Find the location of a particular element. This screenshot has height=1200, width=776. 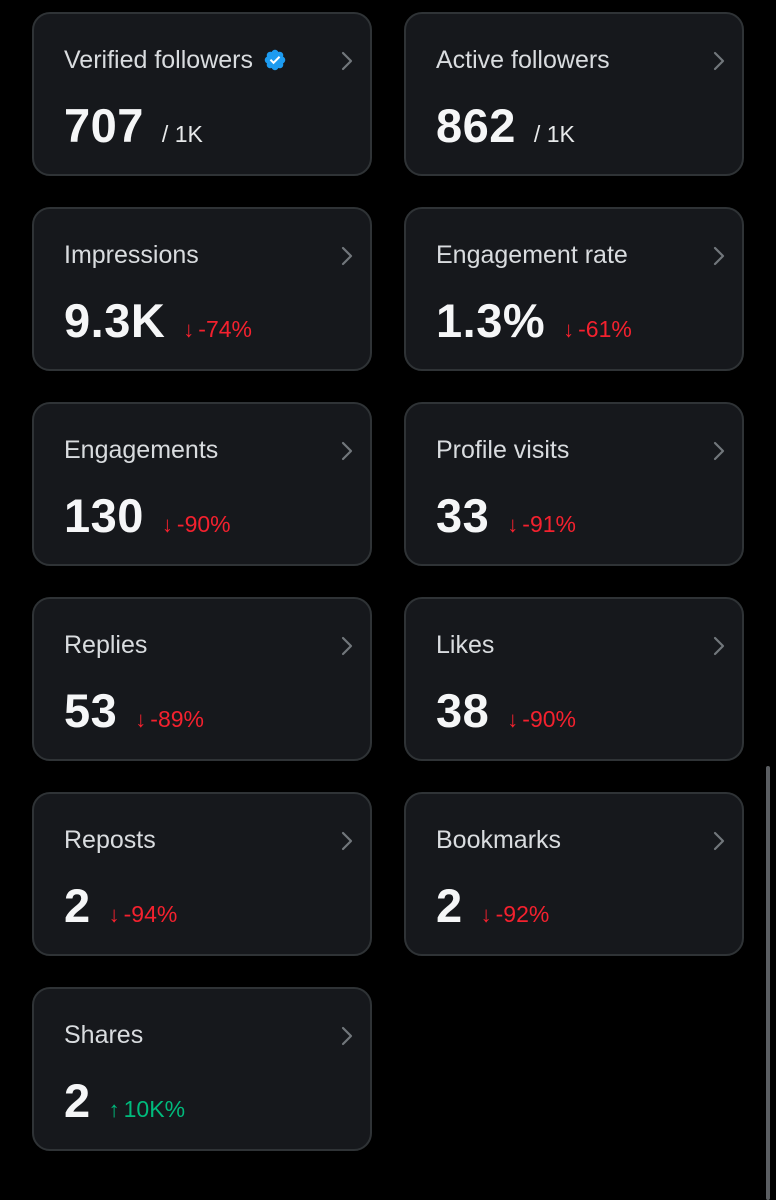

metric-change: ↓ -91% is located at coordinates (541, 524).